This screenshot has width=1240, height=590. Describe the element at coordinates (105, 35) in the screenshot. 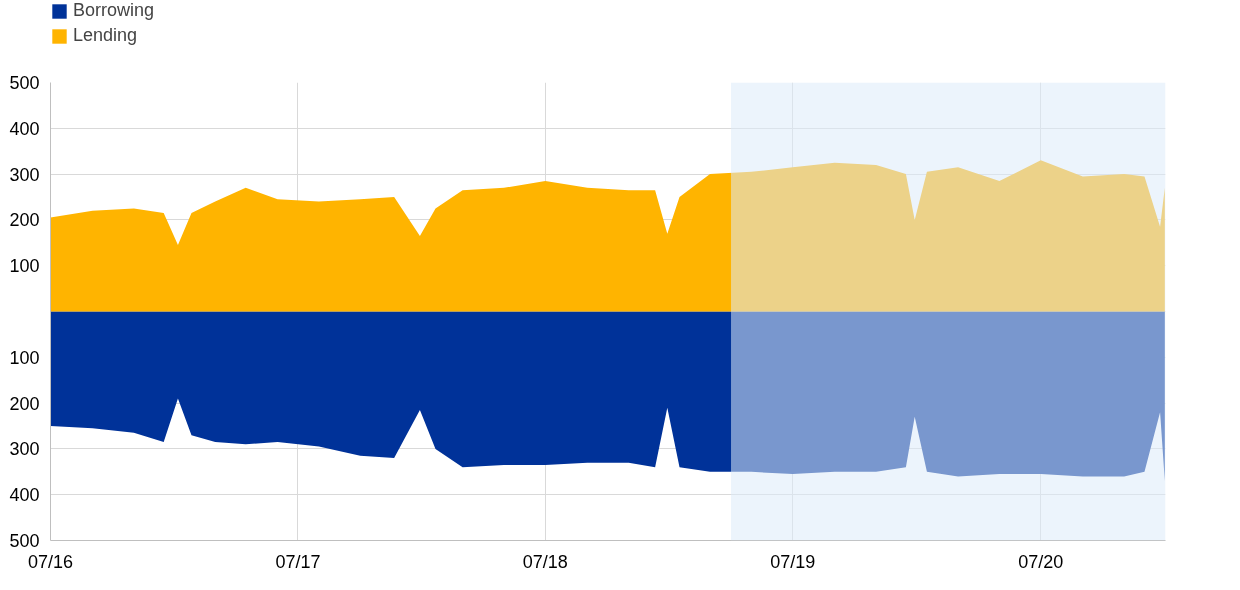

I see `legend-label: Lending` at that location.